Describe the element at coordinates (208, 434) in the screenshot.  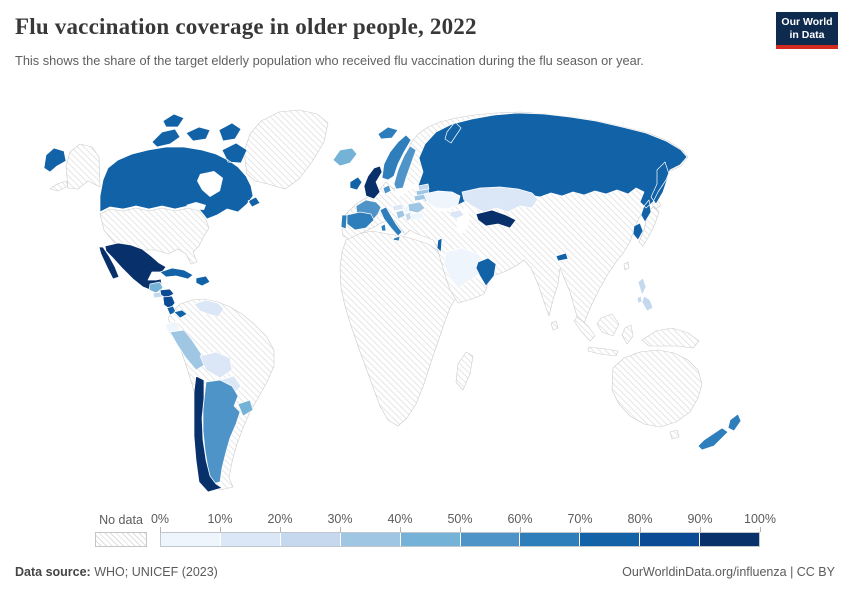
I see `country-chile` at that location.